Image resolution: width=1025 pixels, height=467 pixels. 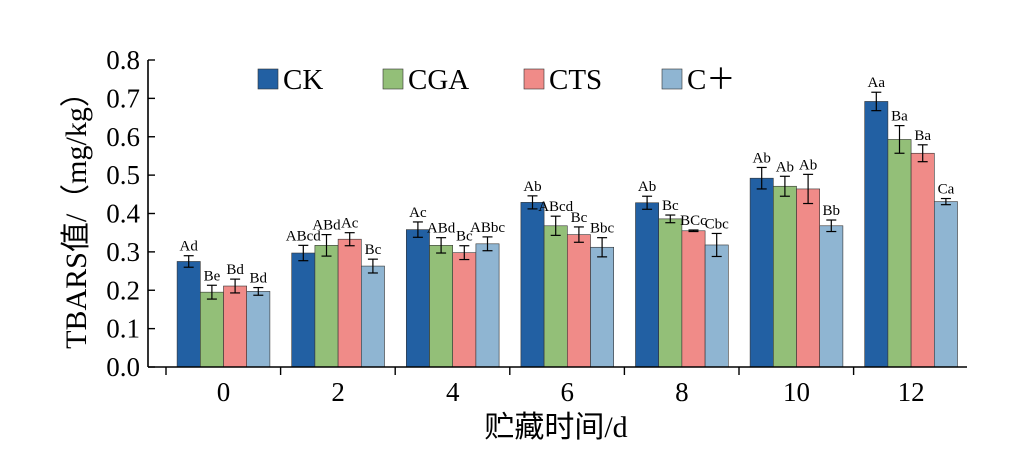 I want to click on y-tick-label: 0.6, so click(x=123, y=137).